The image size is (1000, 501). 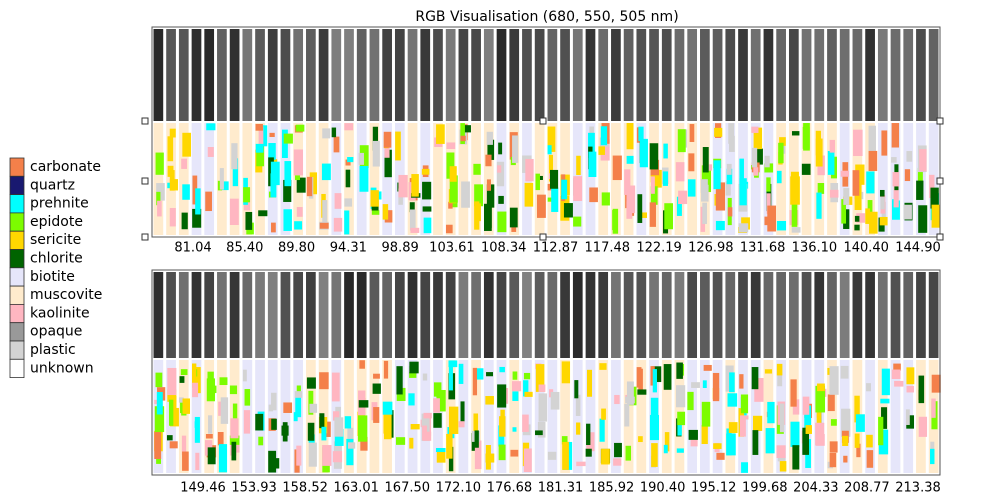 What do you see at coordinates (305, 488) in the screenshot?
I see `depth-label: 158.52` at bounding box center [305, 488].